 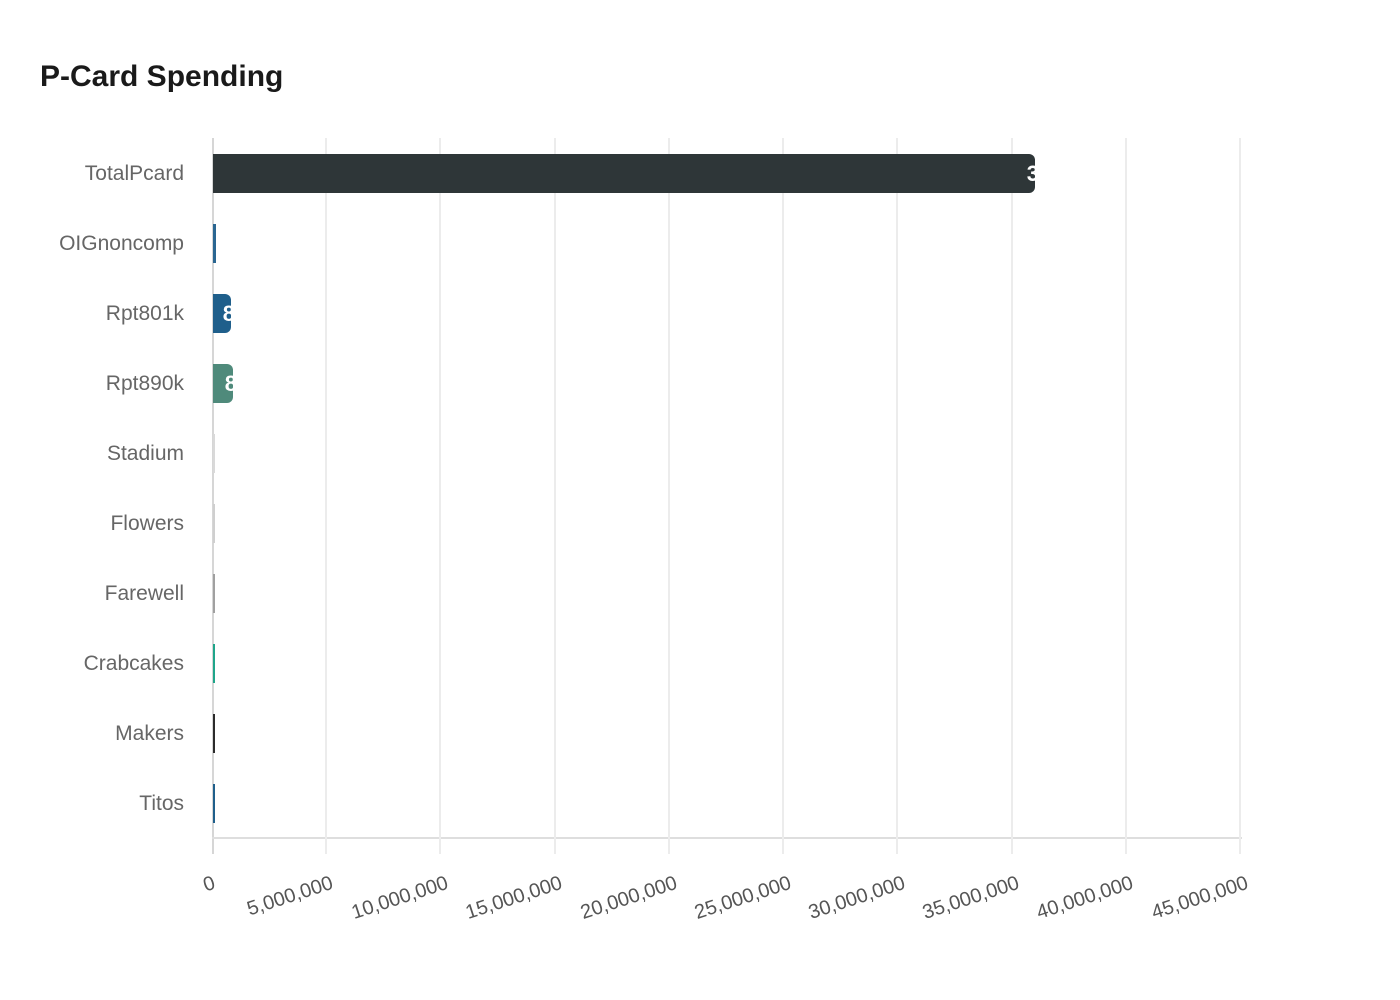 What do you see at coordinates (147, 523) in the screenshot?
I see `y-axis-label: Flowers` at bounding box center [147, 523].